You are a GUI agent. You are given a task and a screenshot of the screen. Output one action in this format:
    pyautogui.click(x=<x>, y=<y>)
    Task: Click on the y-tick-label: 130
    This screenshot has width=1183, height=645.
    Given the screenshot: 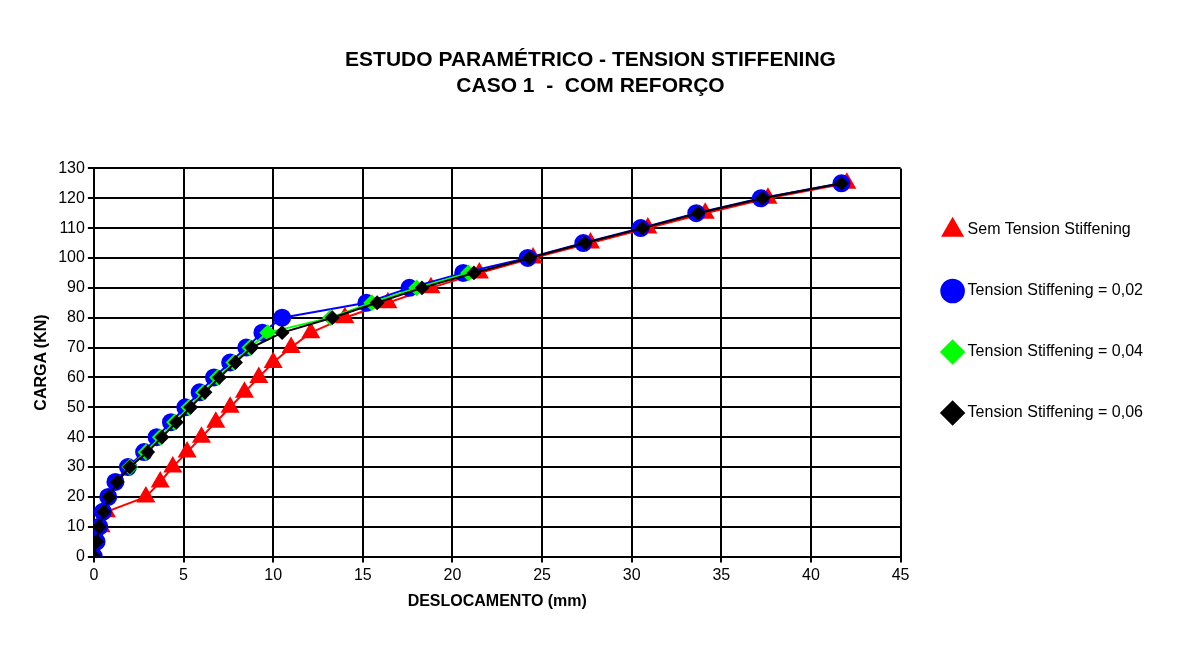 What is the action you would take?
    pyautogui.click(x=71, y=167)
    